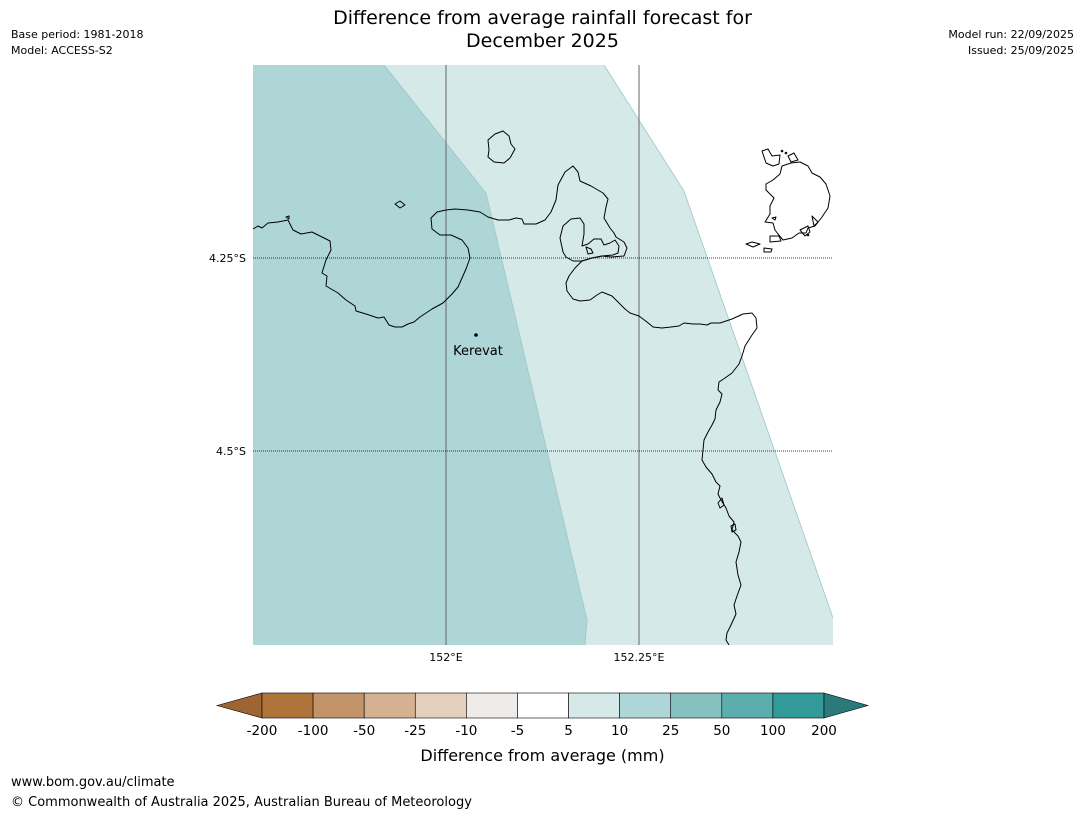 The width and height of the screenshot is (1085, 816). I want to click on lon-label-152: 152°E, so click(445, 657).